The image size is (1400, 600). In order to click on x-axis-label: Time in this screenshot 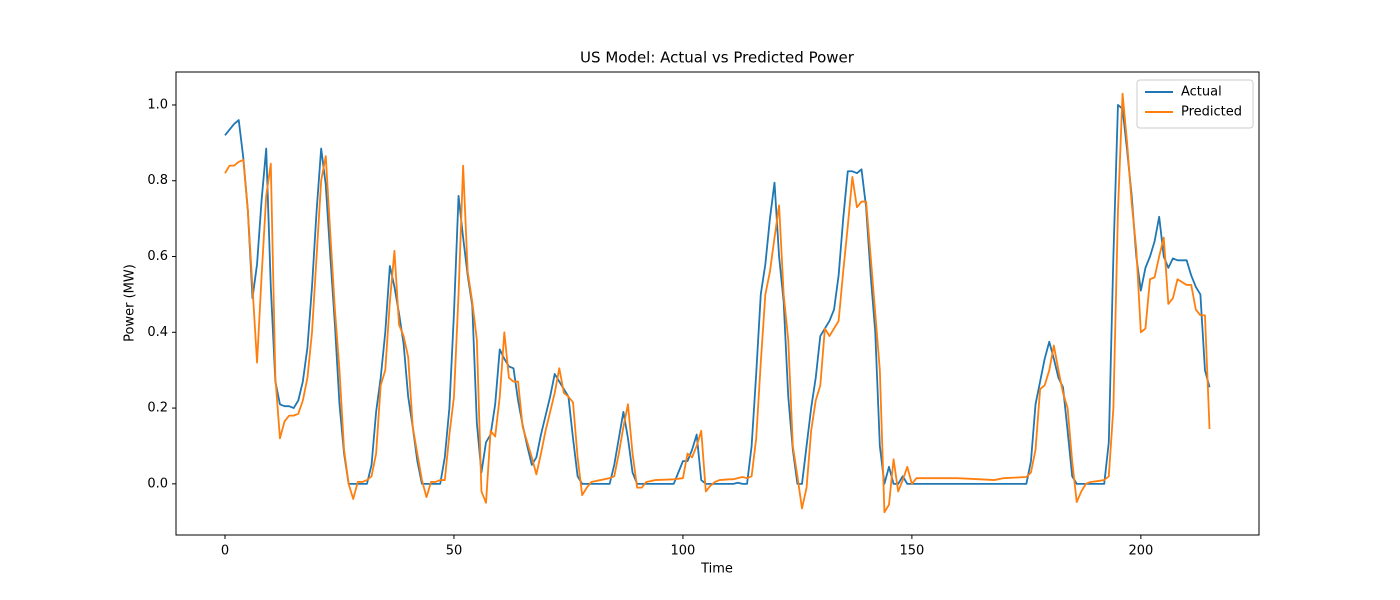, I will do `click(716, 569)`.